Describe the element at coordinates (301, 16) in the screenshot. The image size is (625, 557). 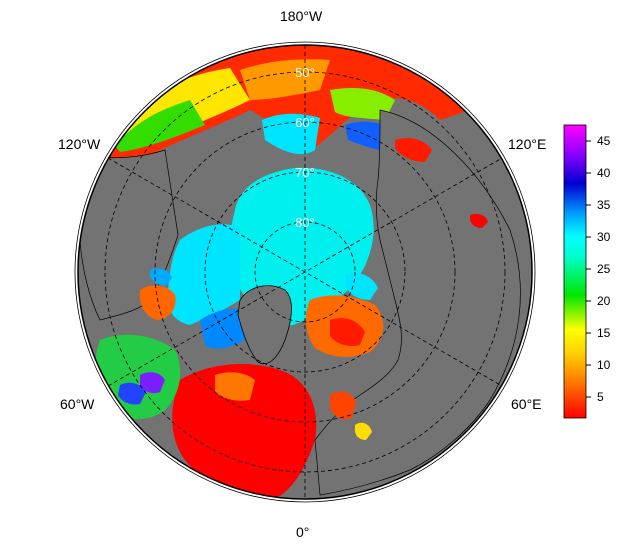
I see `lon-label-180w: 180°W` at that location.